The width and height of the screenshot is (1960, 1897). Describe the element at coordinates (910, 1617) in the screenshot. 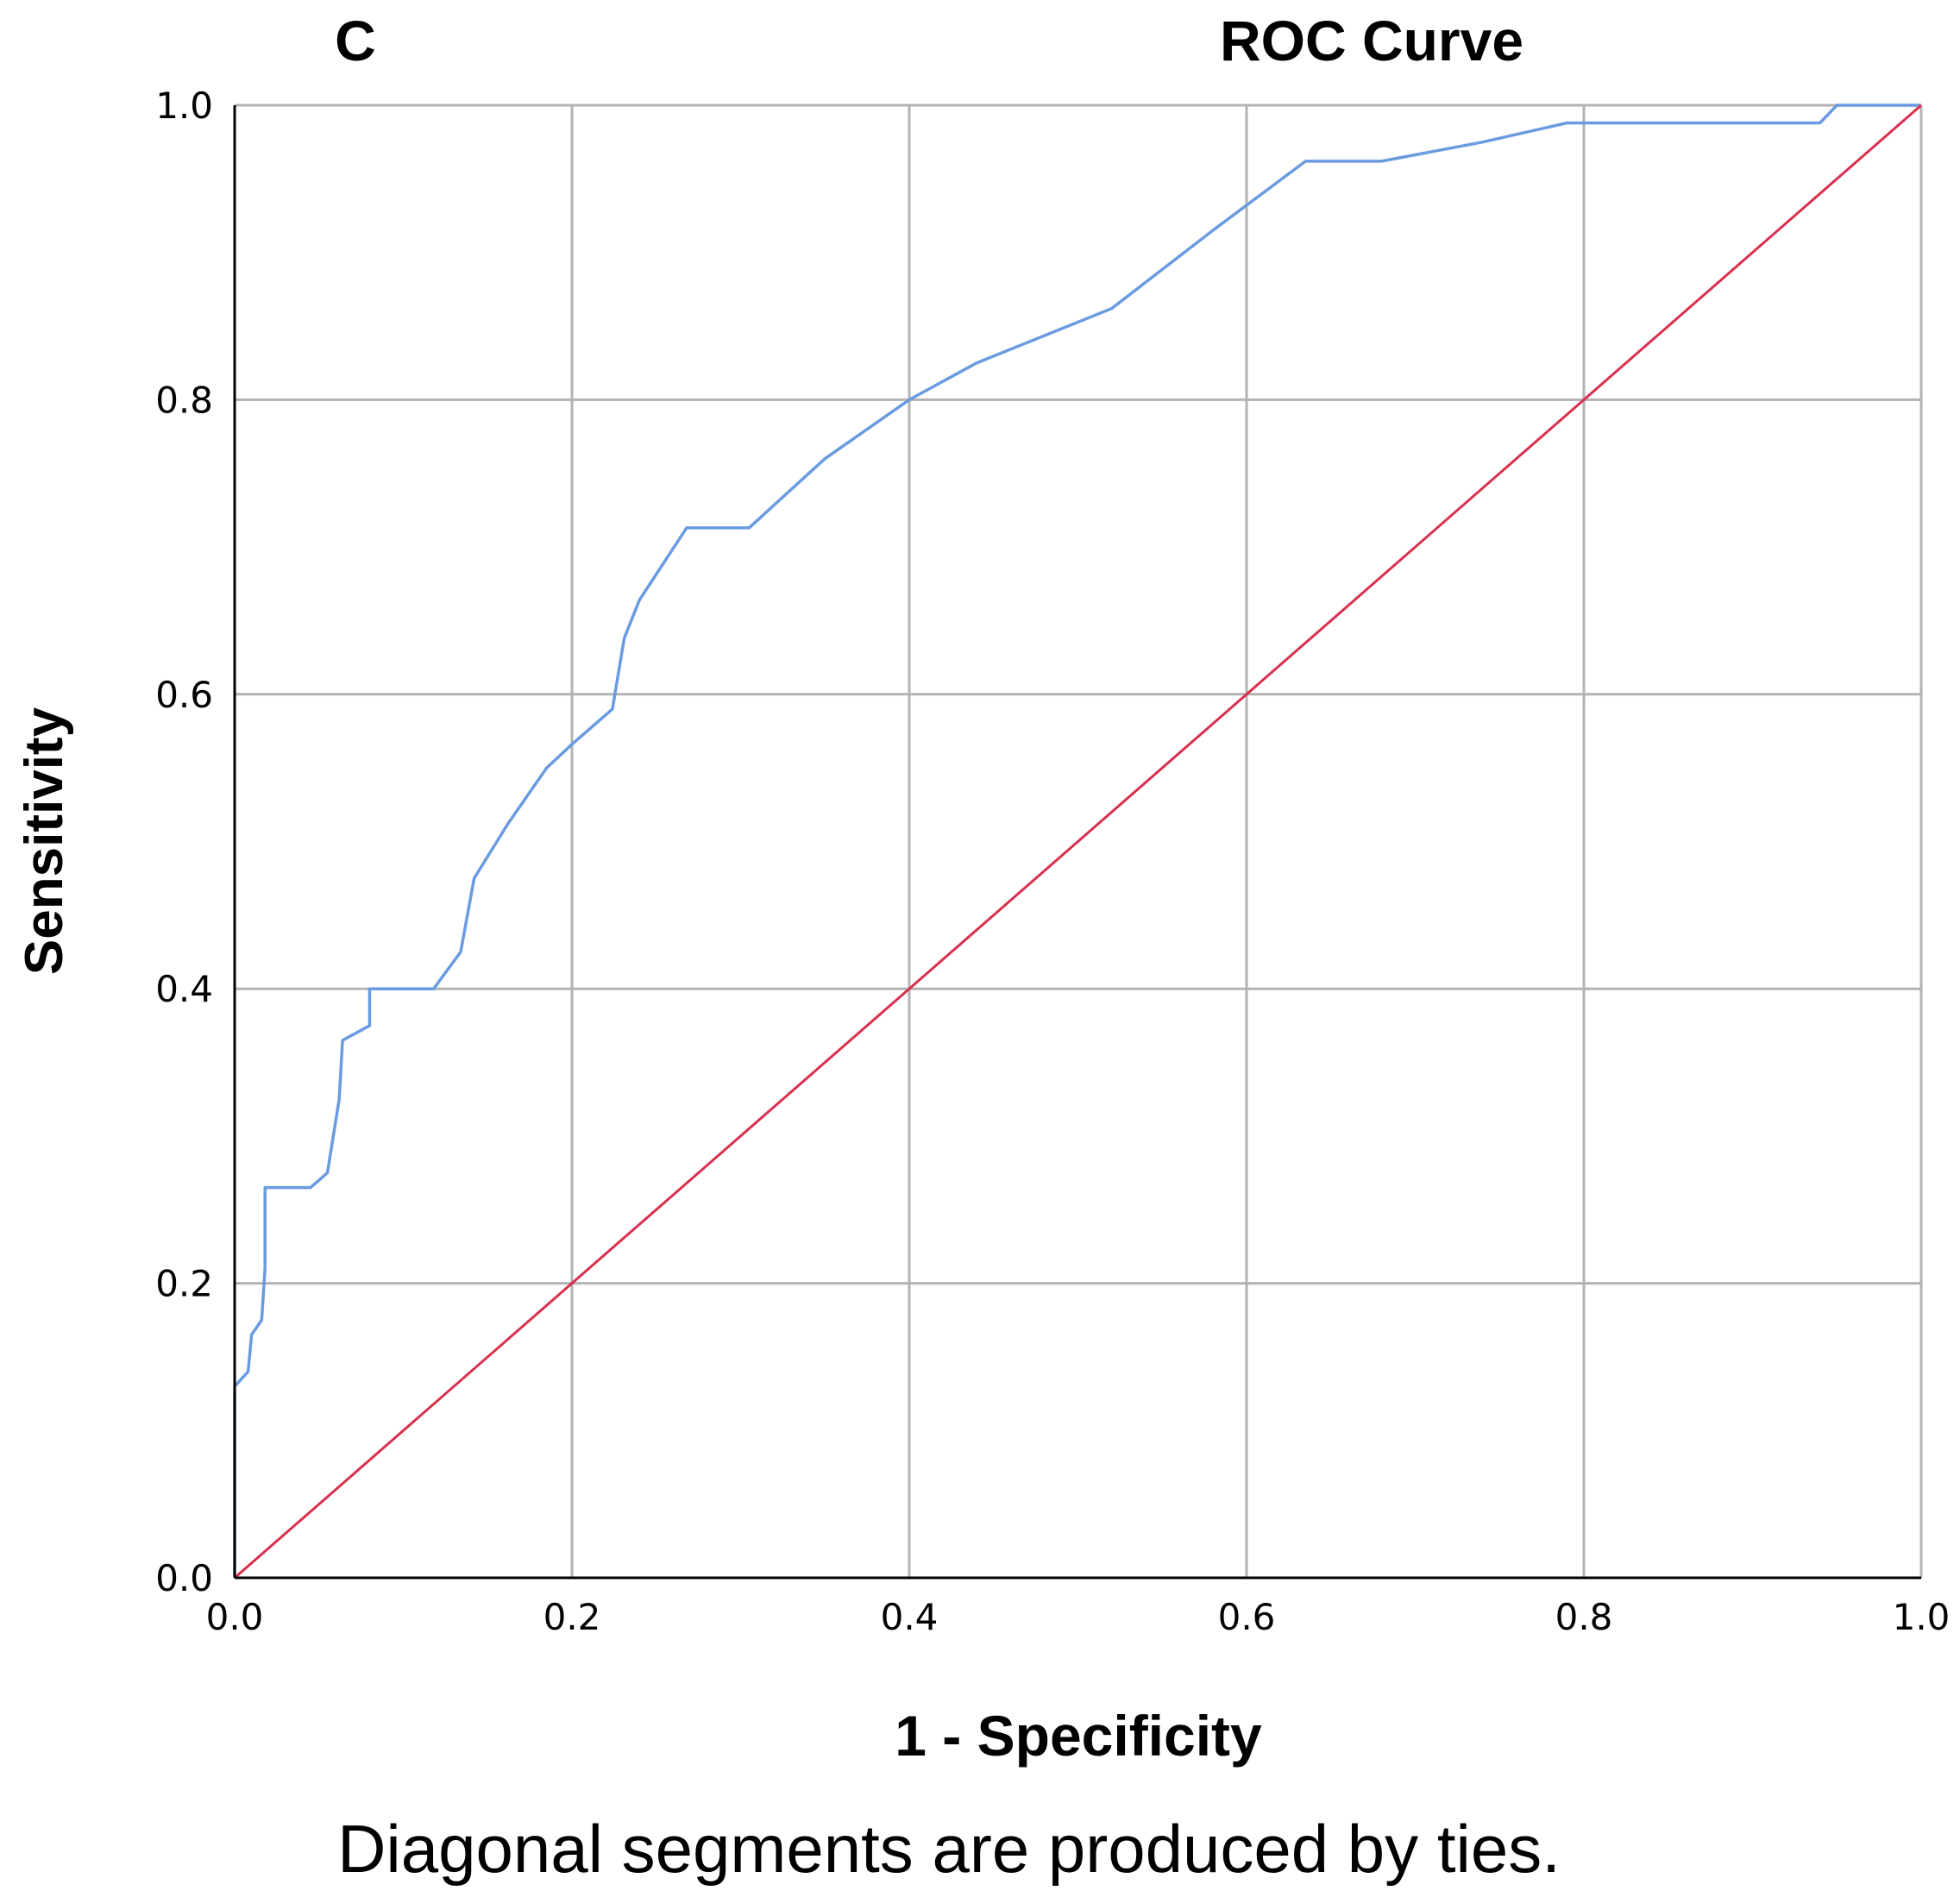

I see `x-tick-label: 0.4` at that location.